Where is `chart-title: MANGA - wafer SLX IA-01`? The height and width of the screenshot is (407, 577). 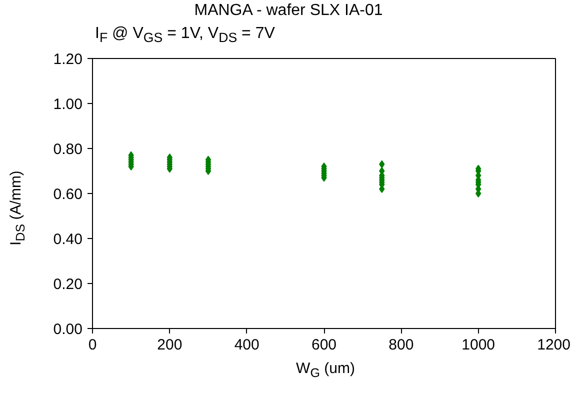
chart-title: MANGA - wafer SLX IA-01 is located at coordinates (288, 11).